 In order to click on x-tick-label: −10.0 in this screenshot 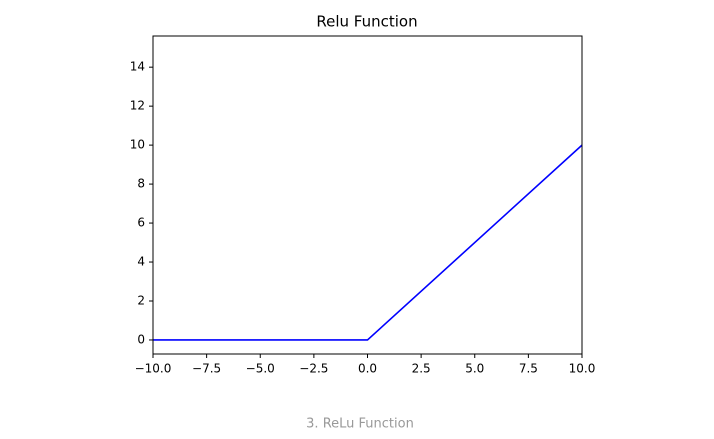, I will do `click(153, 369)`.